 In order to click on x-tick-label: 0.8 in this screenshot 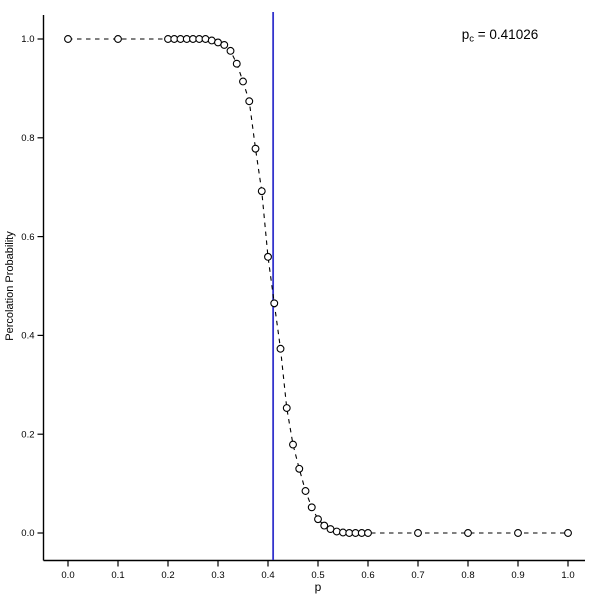, I will do `click(467, 575)`.